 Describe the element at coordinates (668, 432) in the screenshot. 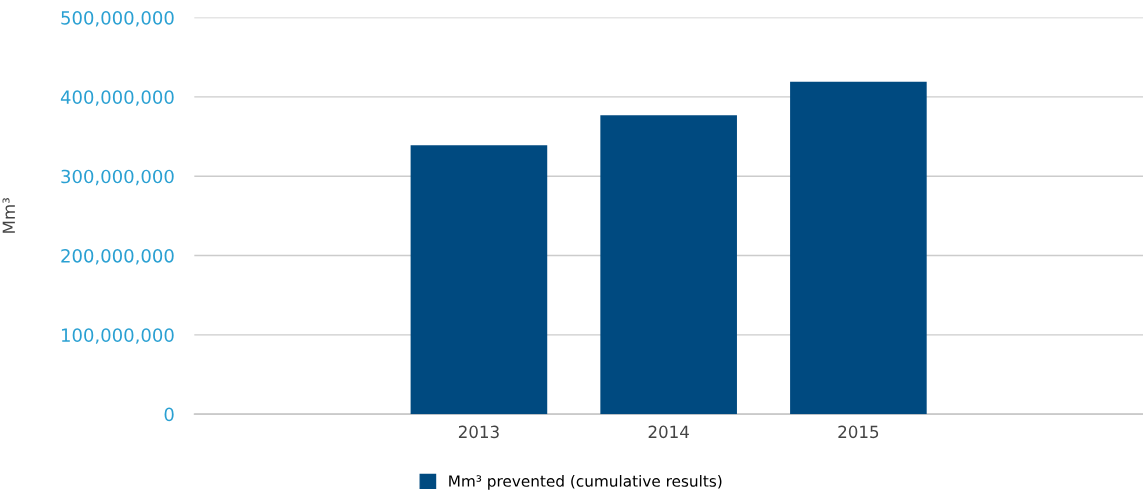

I see `x-tick-label: 2014` at that location.